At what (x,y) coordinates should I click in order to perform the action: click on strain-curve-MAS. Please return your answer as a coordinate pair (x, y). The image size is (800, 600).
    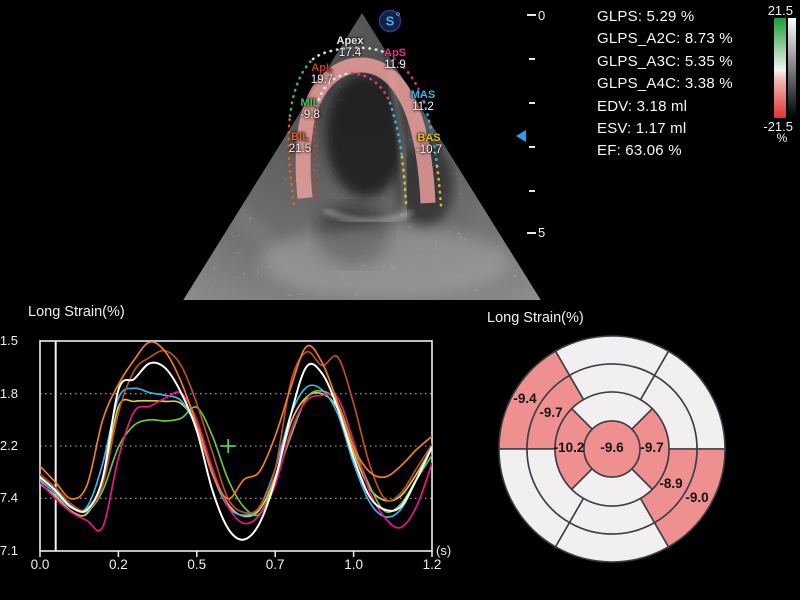
    Looking at the image, I should click on (236, 451).